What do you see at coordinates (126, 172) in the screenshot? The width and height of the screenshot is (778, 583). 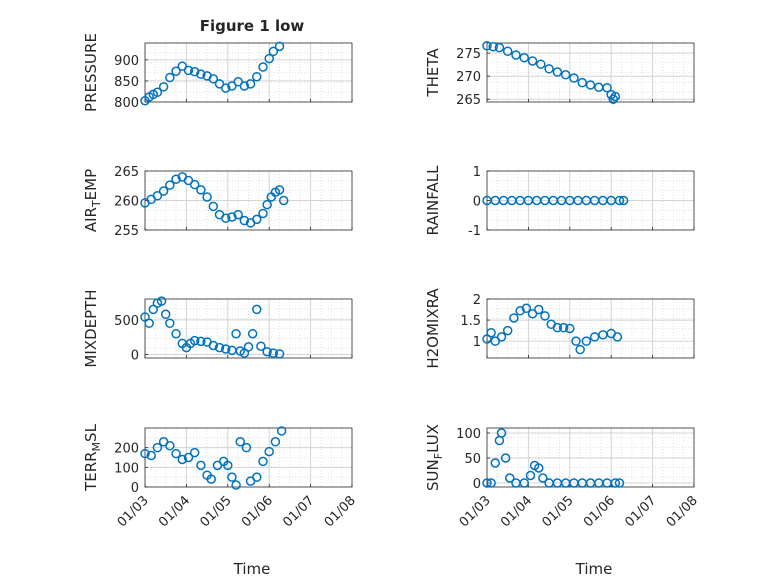 I see `y-tick-label: 265` at bounding box center [126, 172].